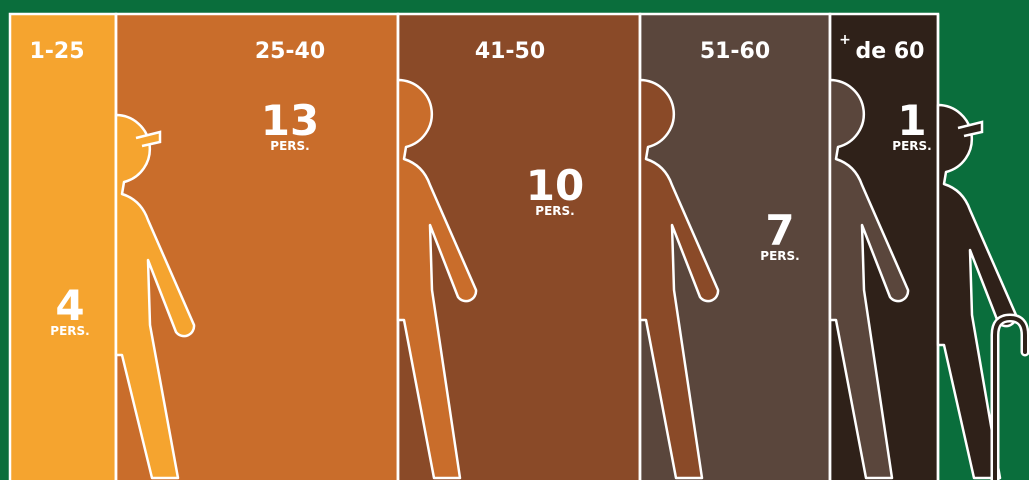 This screenshot has height=480, width=1029. Describe the element at coordinates (69, 305) in the screenshot. I see `count-value: 4` at that location.